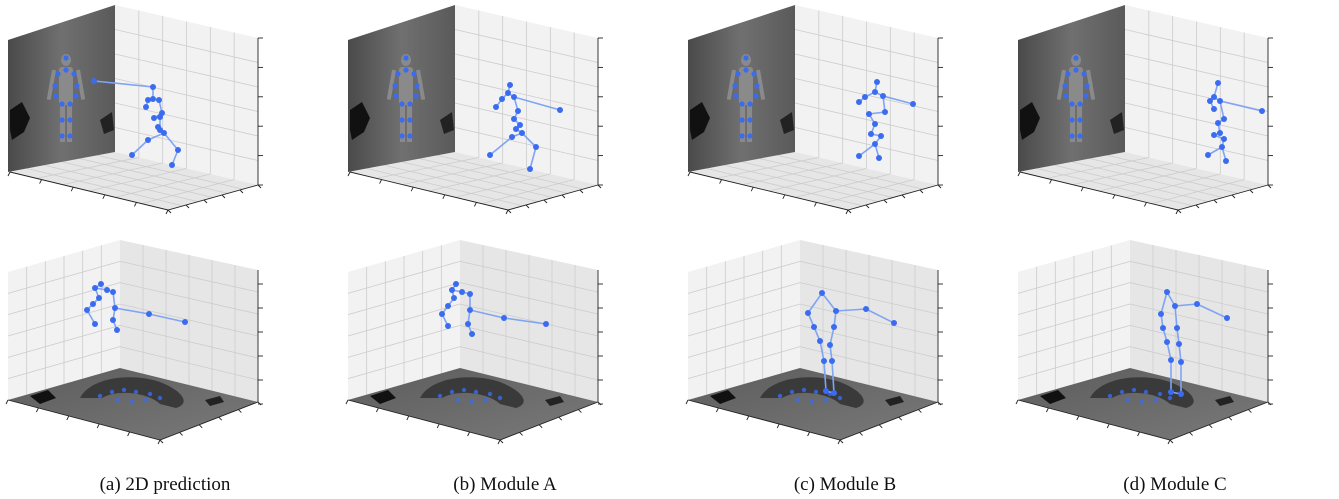 The height and width of the screenshot is (499, 1339). Describe the element at coordinates (130, 396) in the screenshot. I see `keypoints-2d` at that location.